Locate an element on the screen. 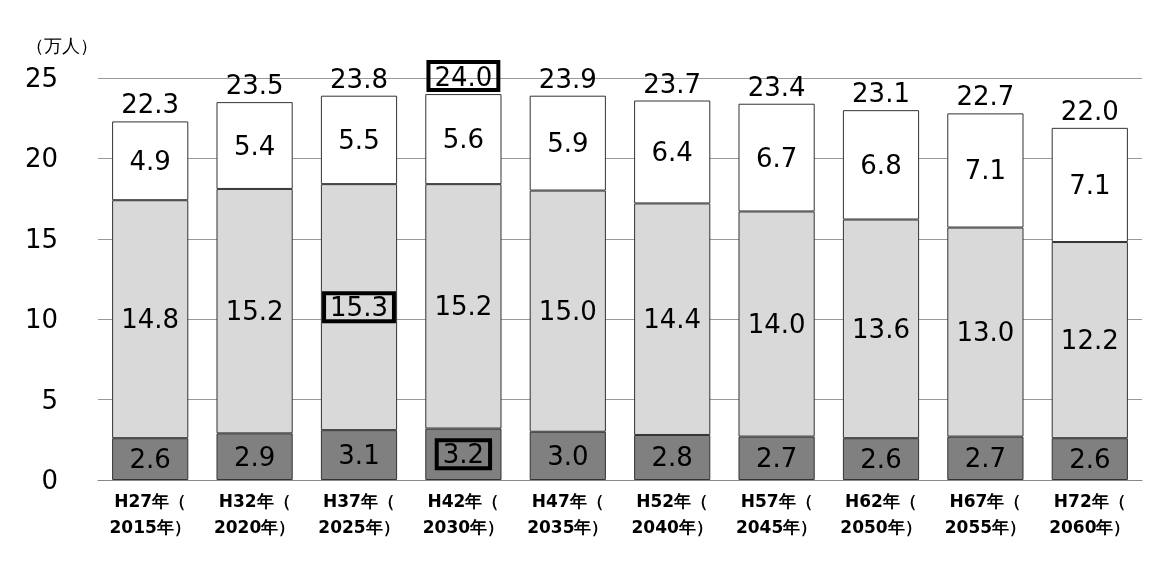 The image size is (1165, 568). total-label: 23.1 is located at coordinates (881, 93).